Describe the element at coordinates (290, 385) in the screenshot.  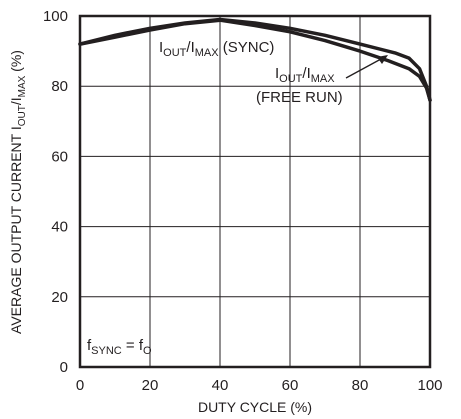
I see `x-tick-label: 60` at that location.